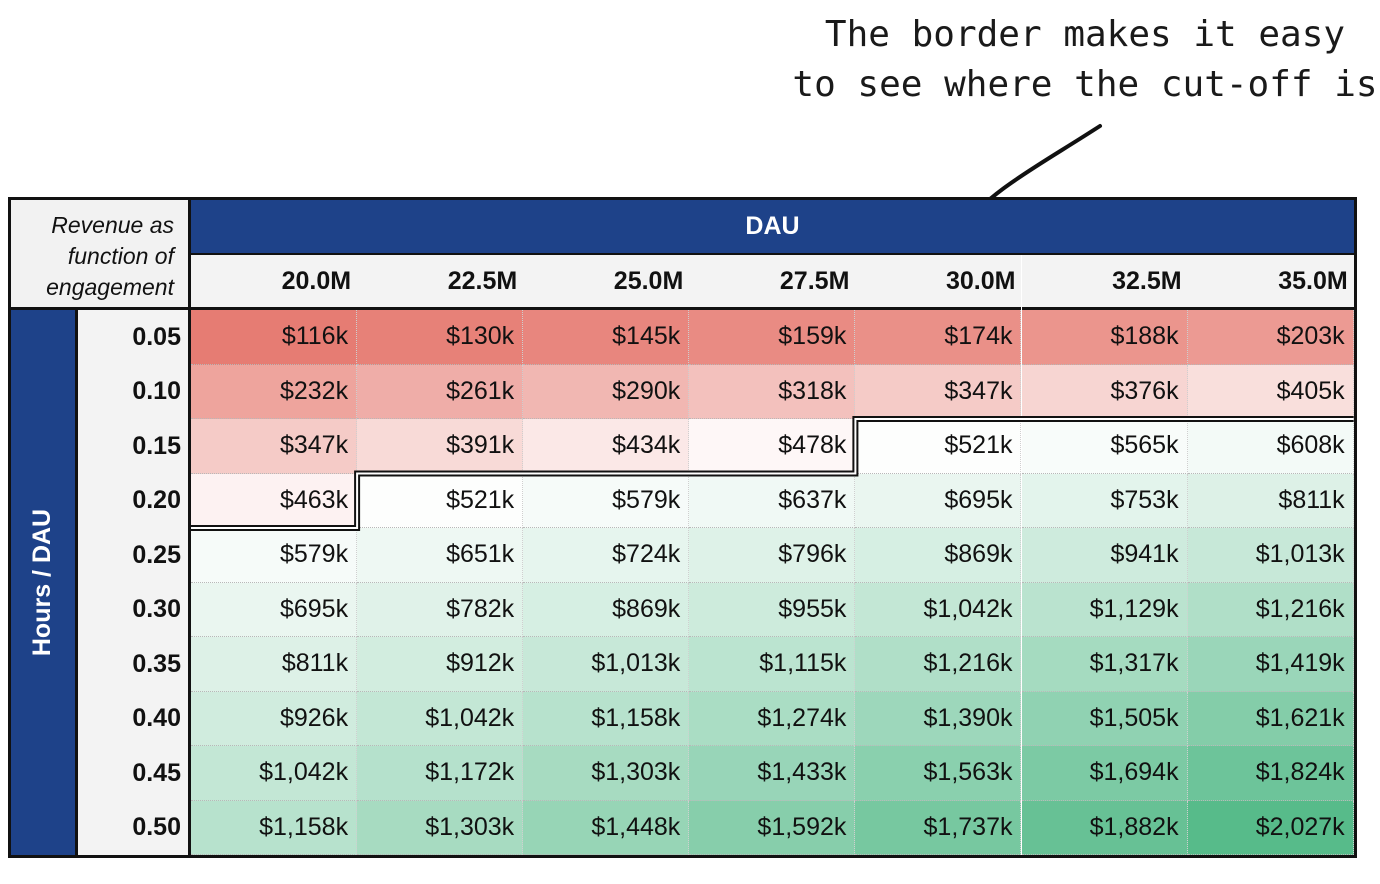  What do you see at coordinates (440, 446) in the screenshot?
I see `table-cell: $391k` at bounding box center [440, 446].